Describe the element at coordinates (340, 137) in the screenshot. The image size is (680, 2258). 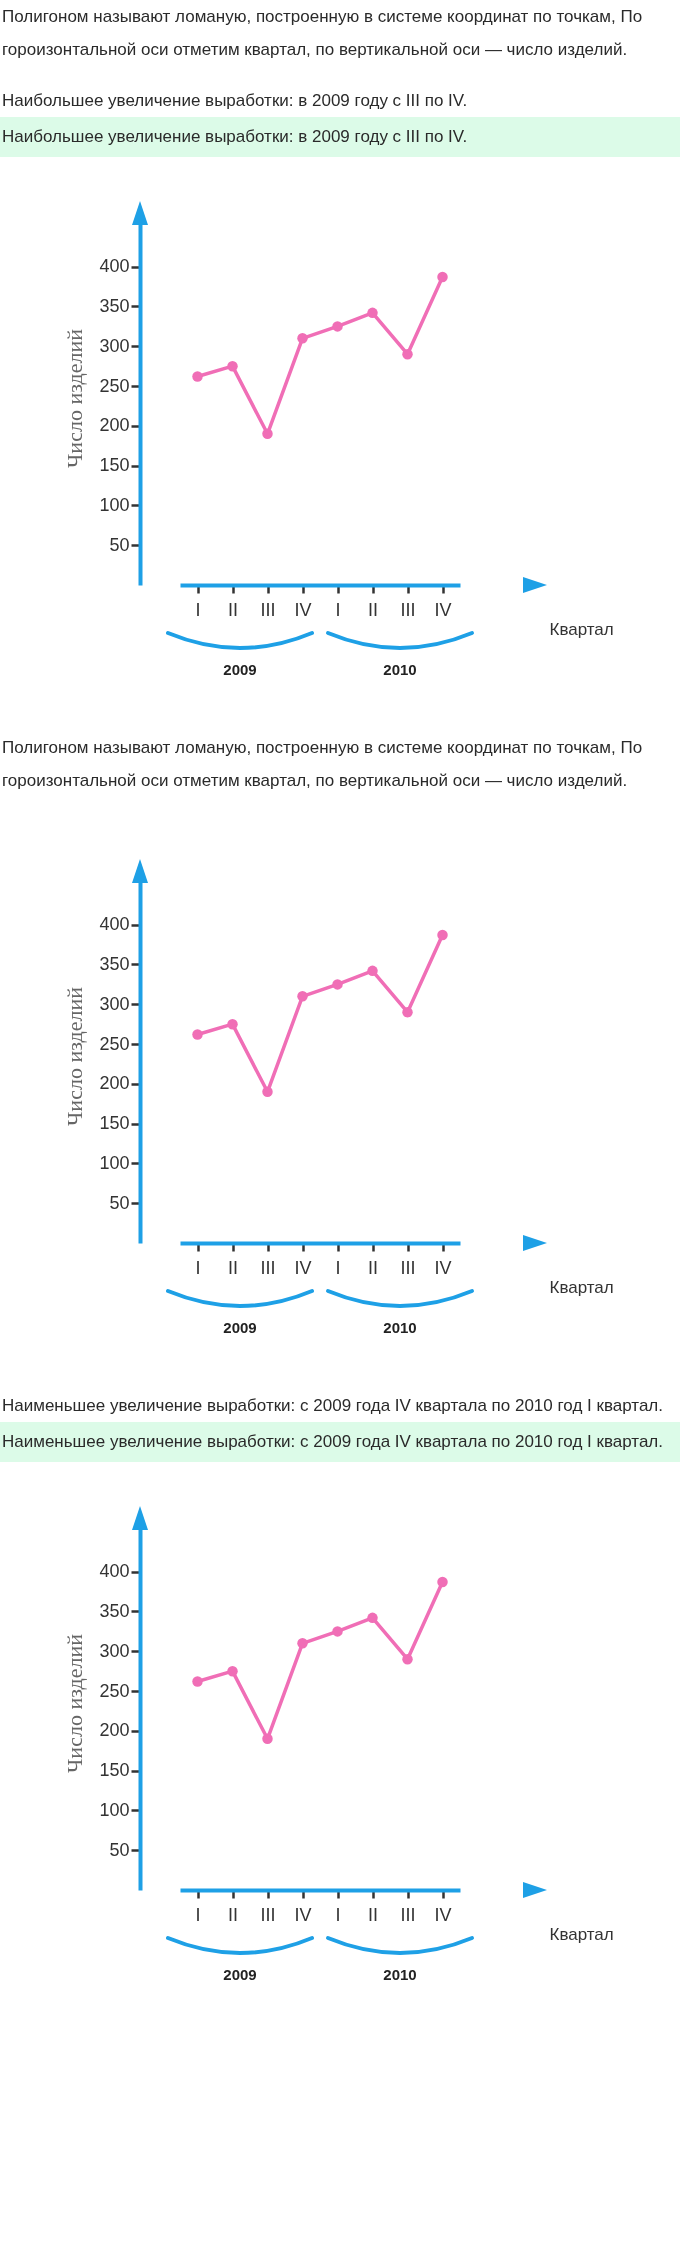
I see `chart-subtitle: Наибольшее увеличение выработки: в 2009 году с III по IV.` at that location.